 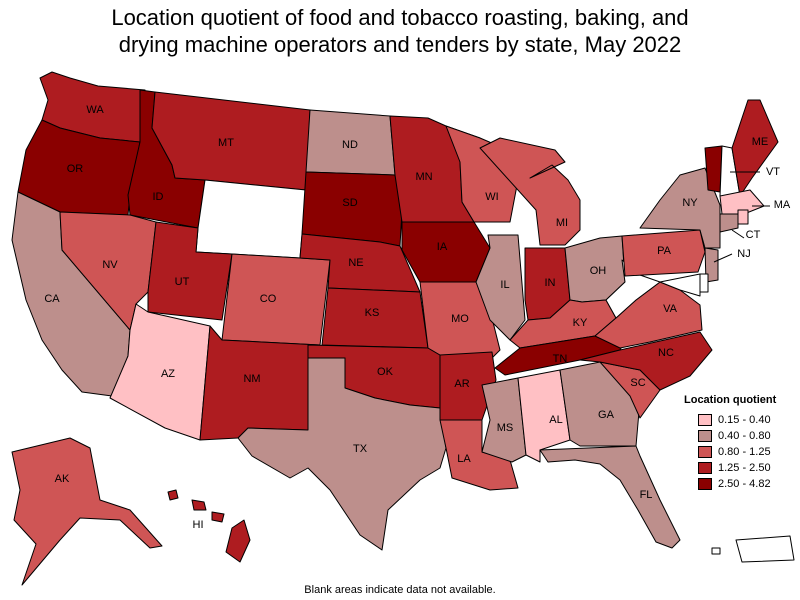 I want to click on state-tx, so click(x=342, y=454).